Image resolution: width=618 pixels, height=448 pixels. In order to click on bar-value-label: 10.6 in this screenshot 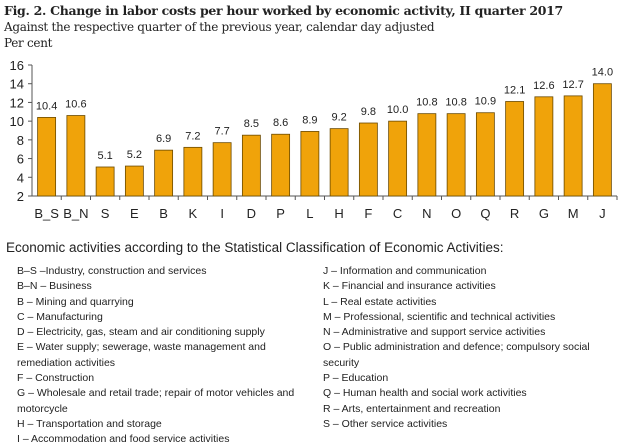, I will do `click(75, 105)`.